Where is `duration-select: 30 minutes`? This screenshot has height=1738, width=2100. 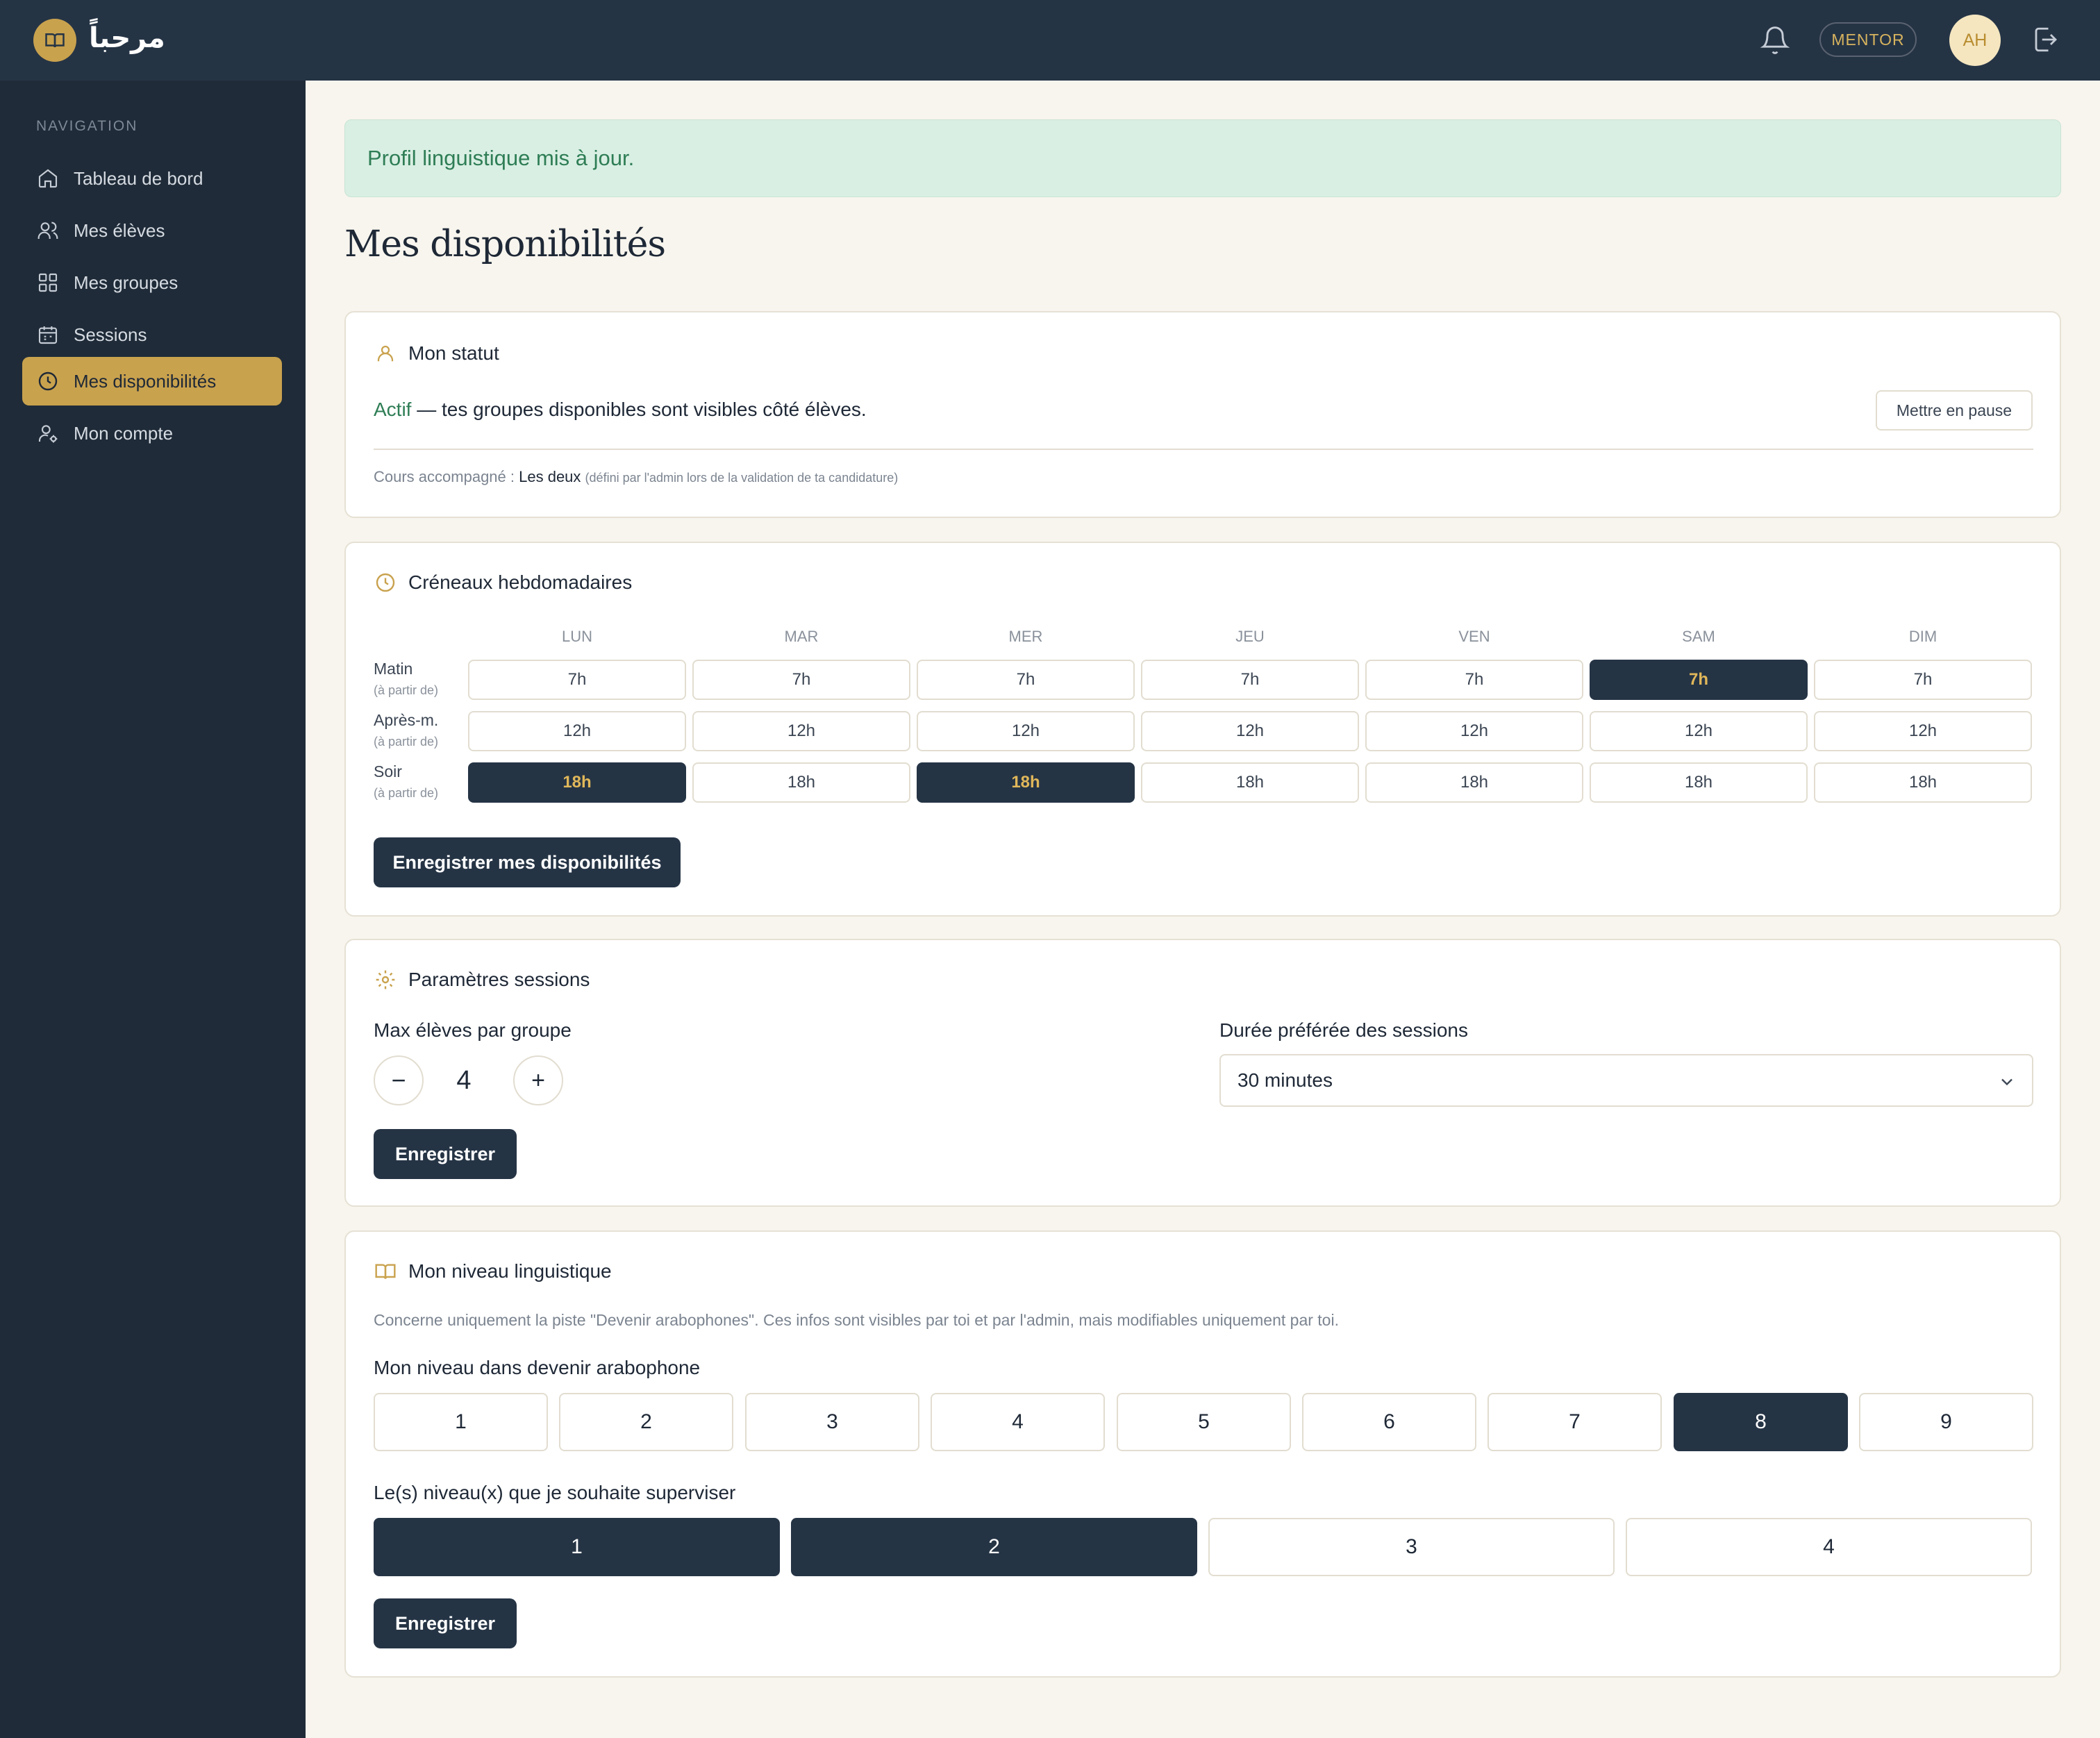
duration-select: 30 minutes is located at coordinates (1626, 1080).